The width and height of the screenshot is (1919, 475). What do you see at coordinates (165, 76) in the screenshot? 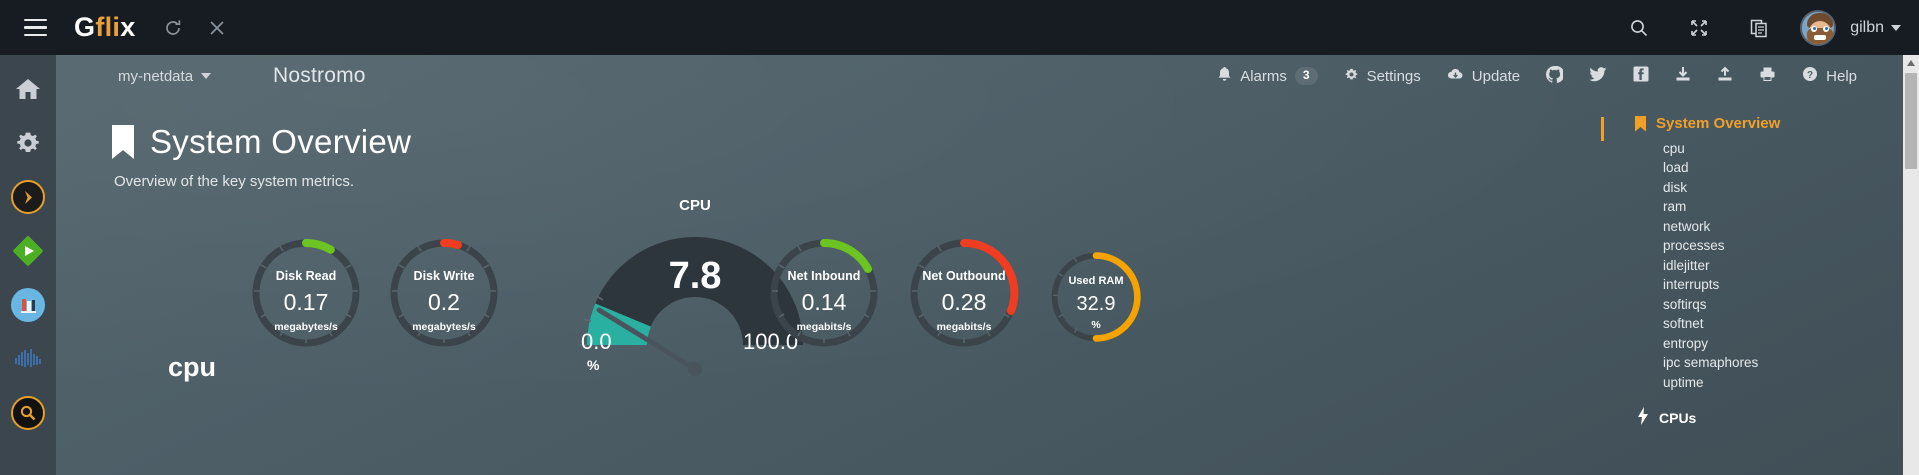
I see `host-selector: my-netdata` at bounding box center [165, 76].